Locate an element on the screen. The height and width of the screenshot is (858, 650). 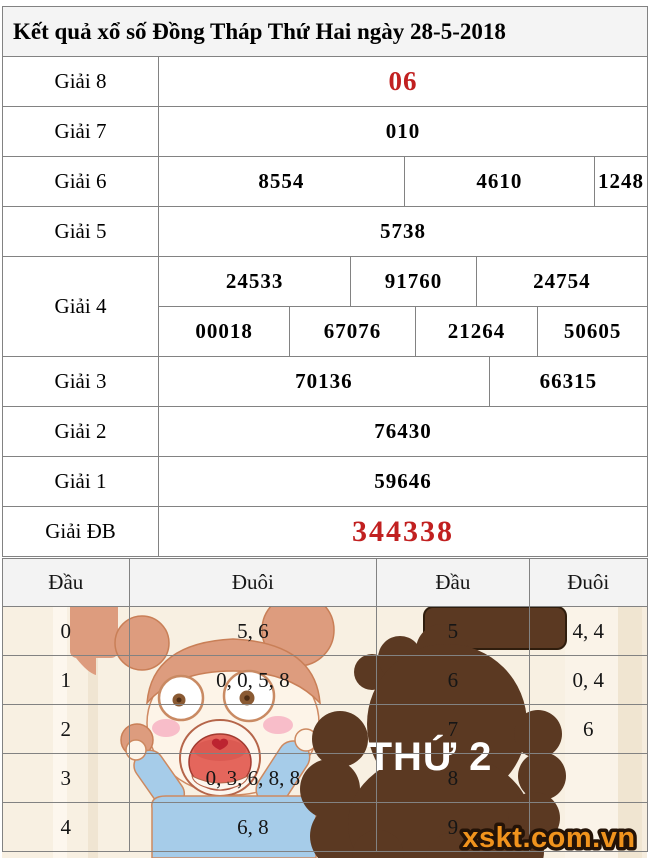
duoi-cell: 0, 4 is located at coordinates (587, 680).